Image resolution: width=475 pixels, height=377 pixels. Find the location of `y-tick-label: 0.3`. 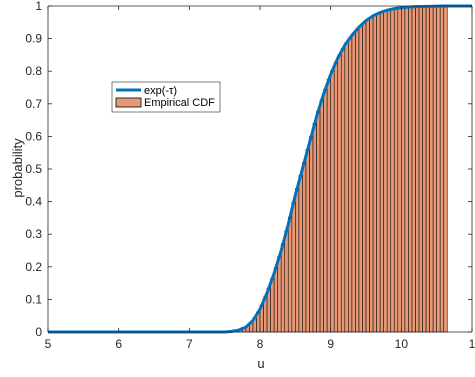

y-tick-label: 0.3 is located at coordinates (33, 234).